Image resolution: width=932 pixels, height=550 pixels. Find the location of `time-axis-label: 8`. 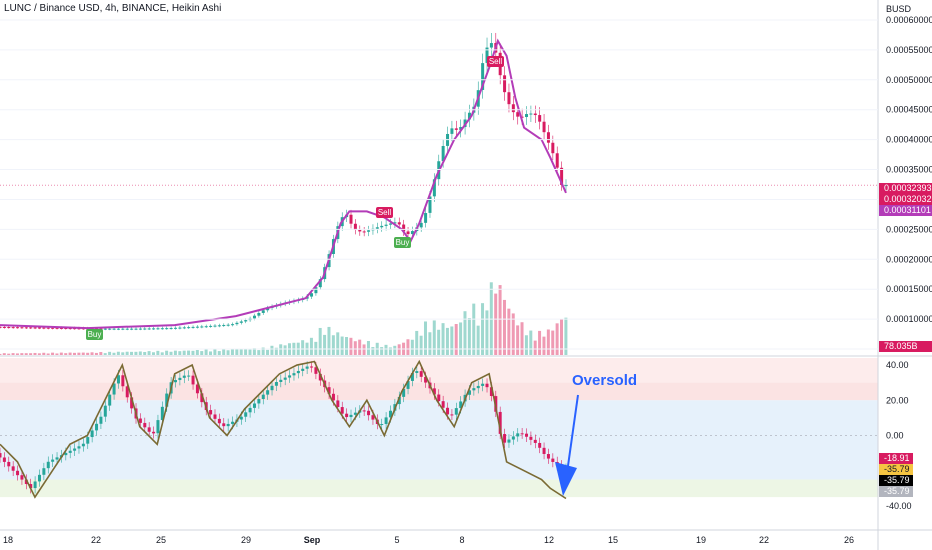

time-axis-label: 8 is located at coordinates (461, 540).